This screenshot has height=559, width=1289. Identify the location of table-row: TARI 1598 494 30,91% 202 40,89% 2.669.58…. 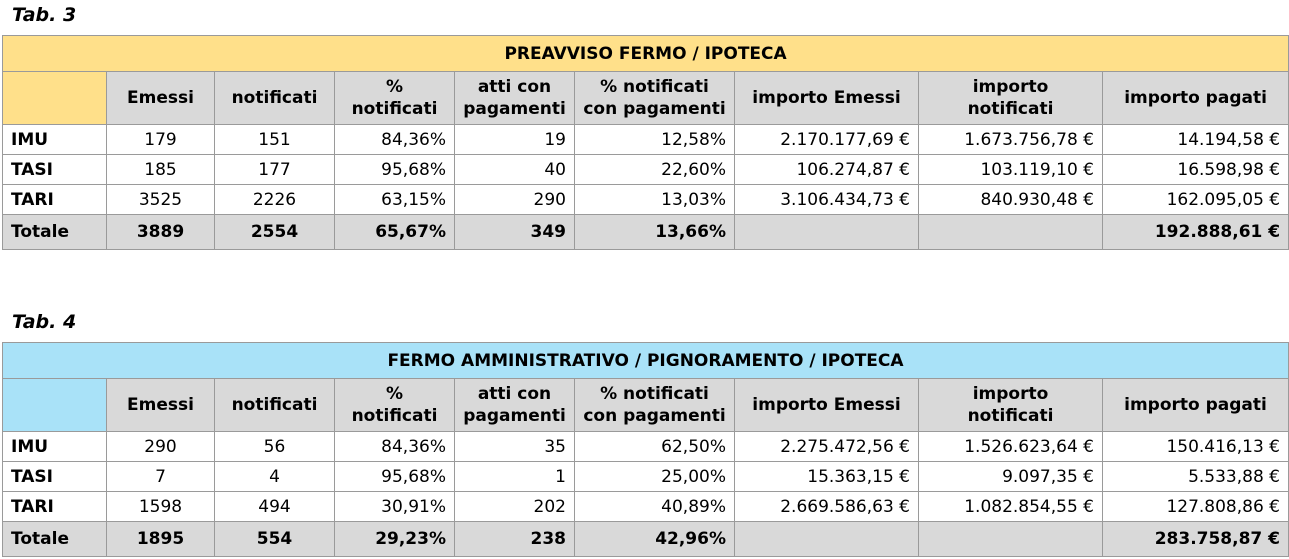
(645, 506).